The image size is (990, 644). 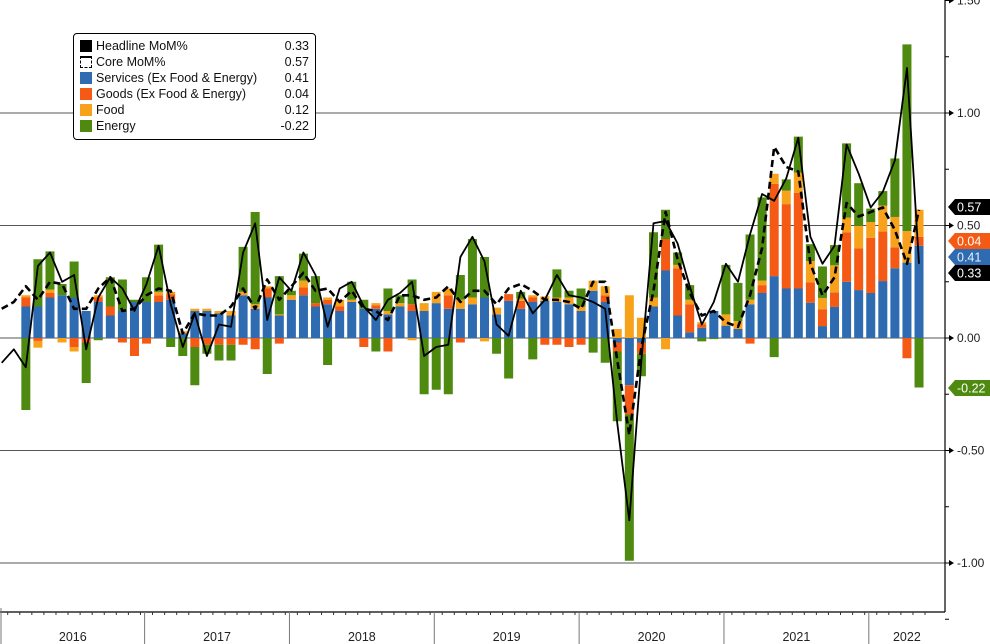 What do you see at coordinates (296, 62) in the screenshot?
I see `legend-value: 0.57` at bounding box center [296, 62].